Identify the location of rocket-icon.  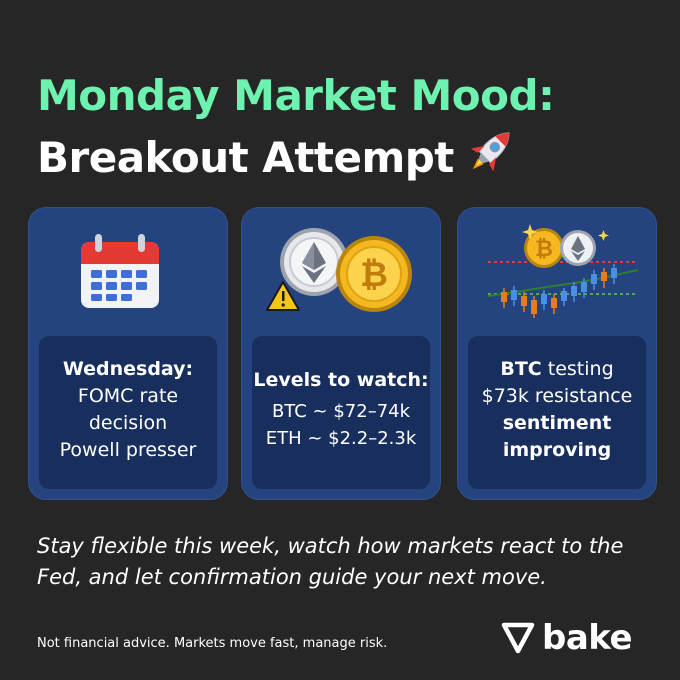
(490, 152).